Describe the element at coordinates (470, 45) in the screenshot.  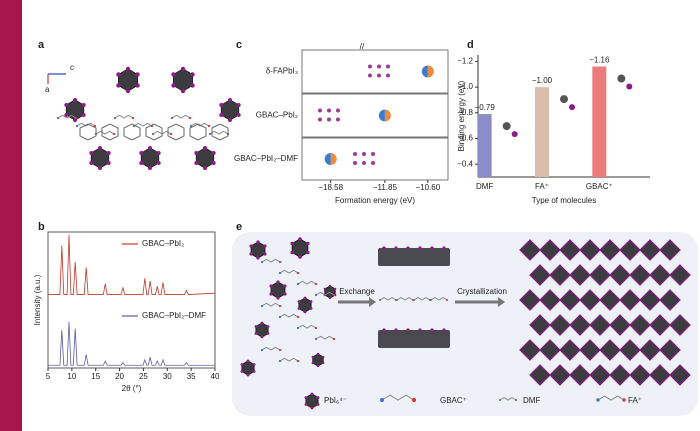
I see `panel-label: d` at that location.